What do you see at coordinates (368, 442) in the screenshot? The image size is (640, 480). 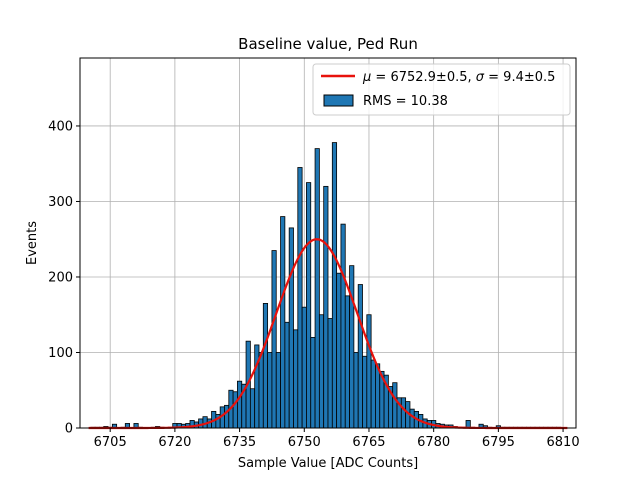 I see `x-tick-label: 6765` at bounding box center [368, 442].